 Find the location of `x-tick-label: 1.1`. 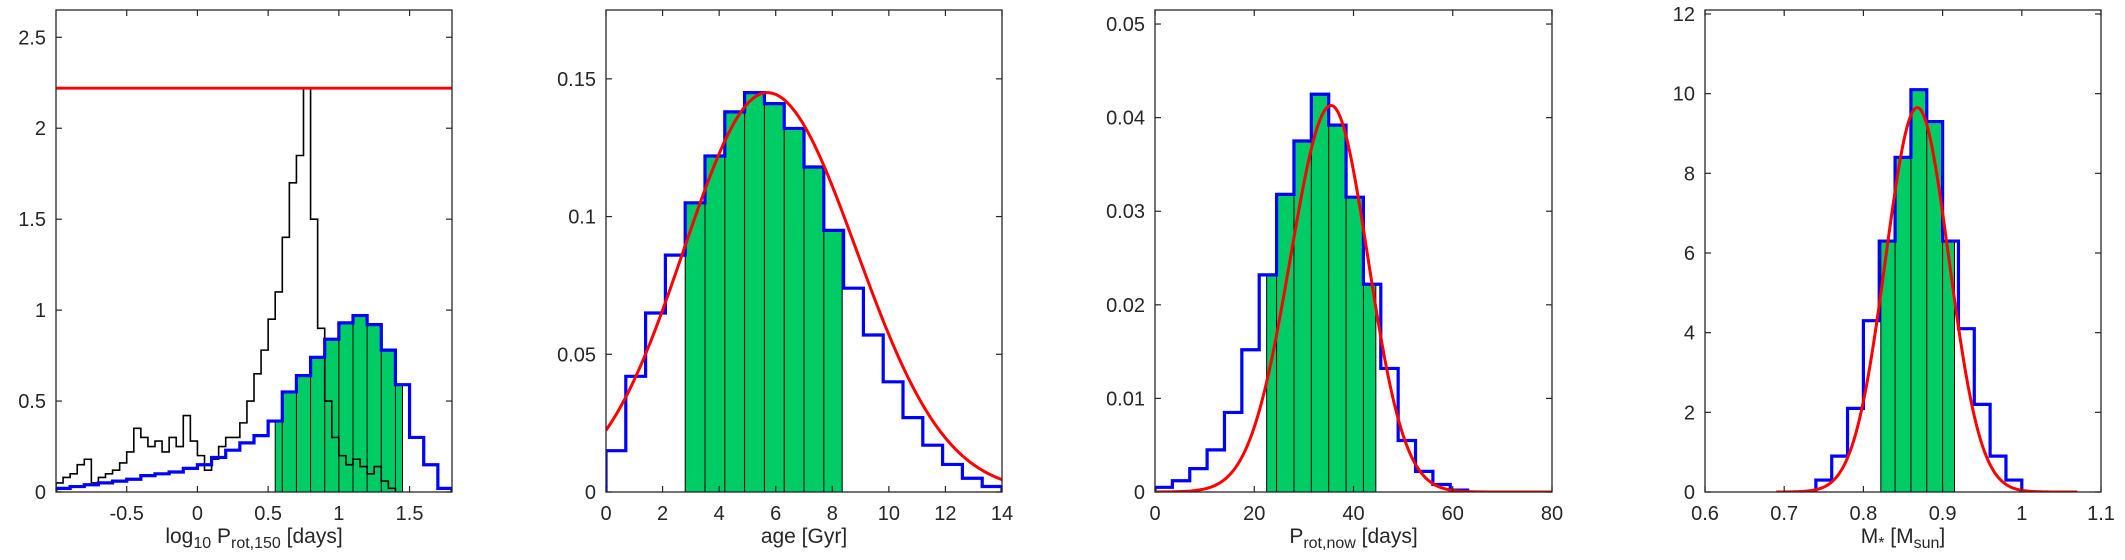

x-tick-label: 1.1 is located at coordinates (2101, 514).